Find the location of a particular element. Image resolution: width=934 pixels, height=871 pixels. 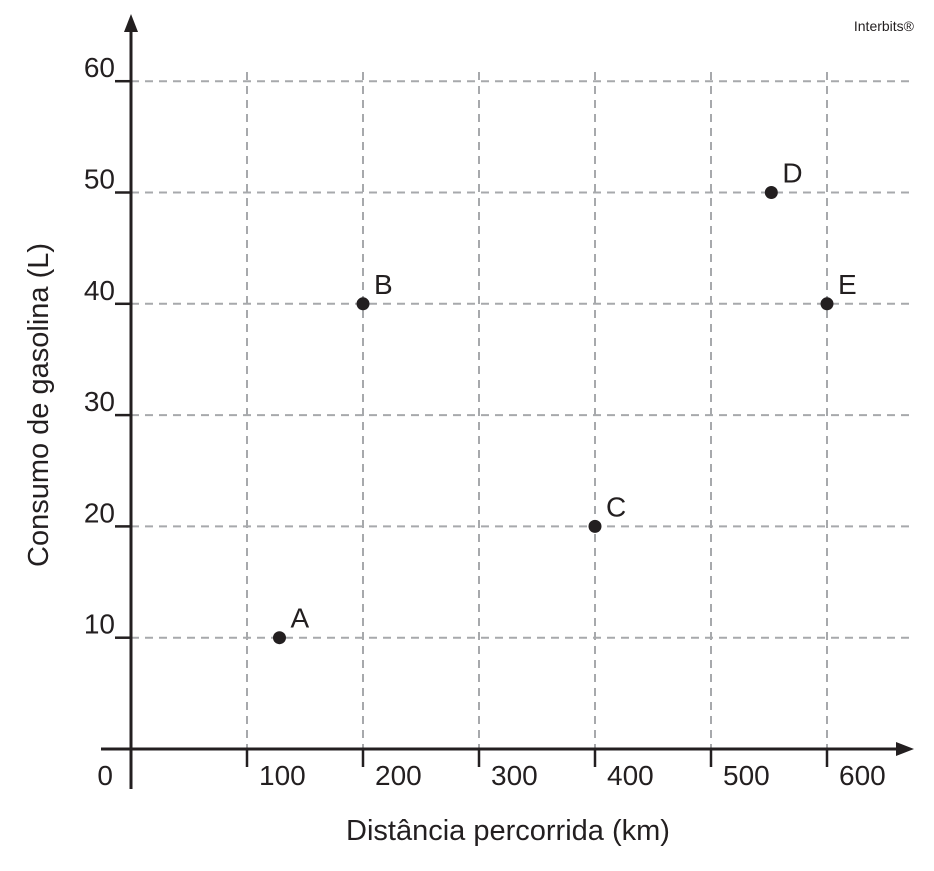

point-label-d: D is located at coordinates (792, 173).